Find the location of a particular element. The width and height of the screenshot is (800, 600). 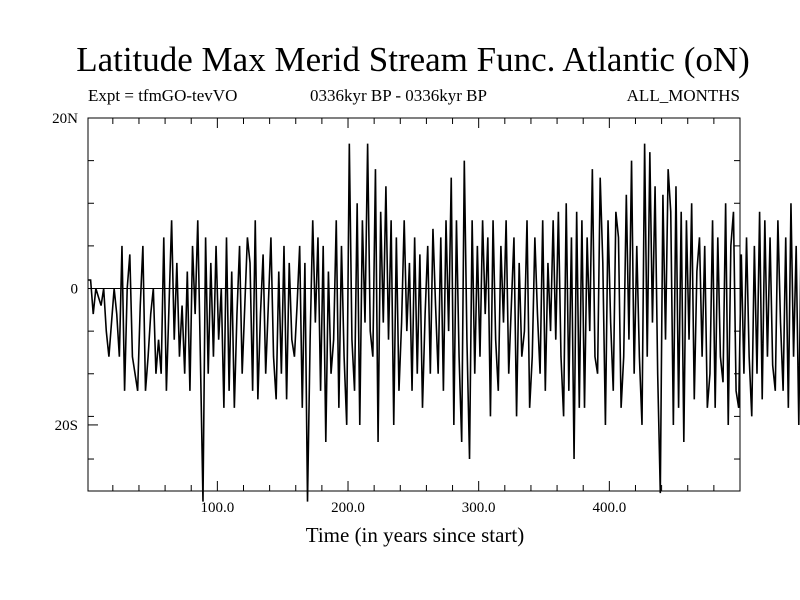

x-tick-label: 200.0 is located at coordinates (348, 508).